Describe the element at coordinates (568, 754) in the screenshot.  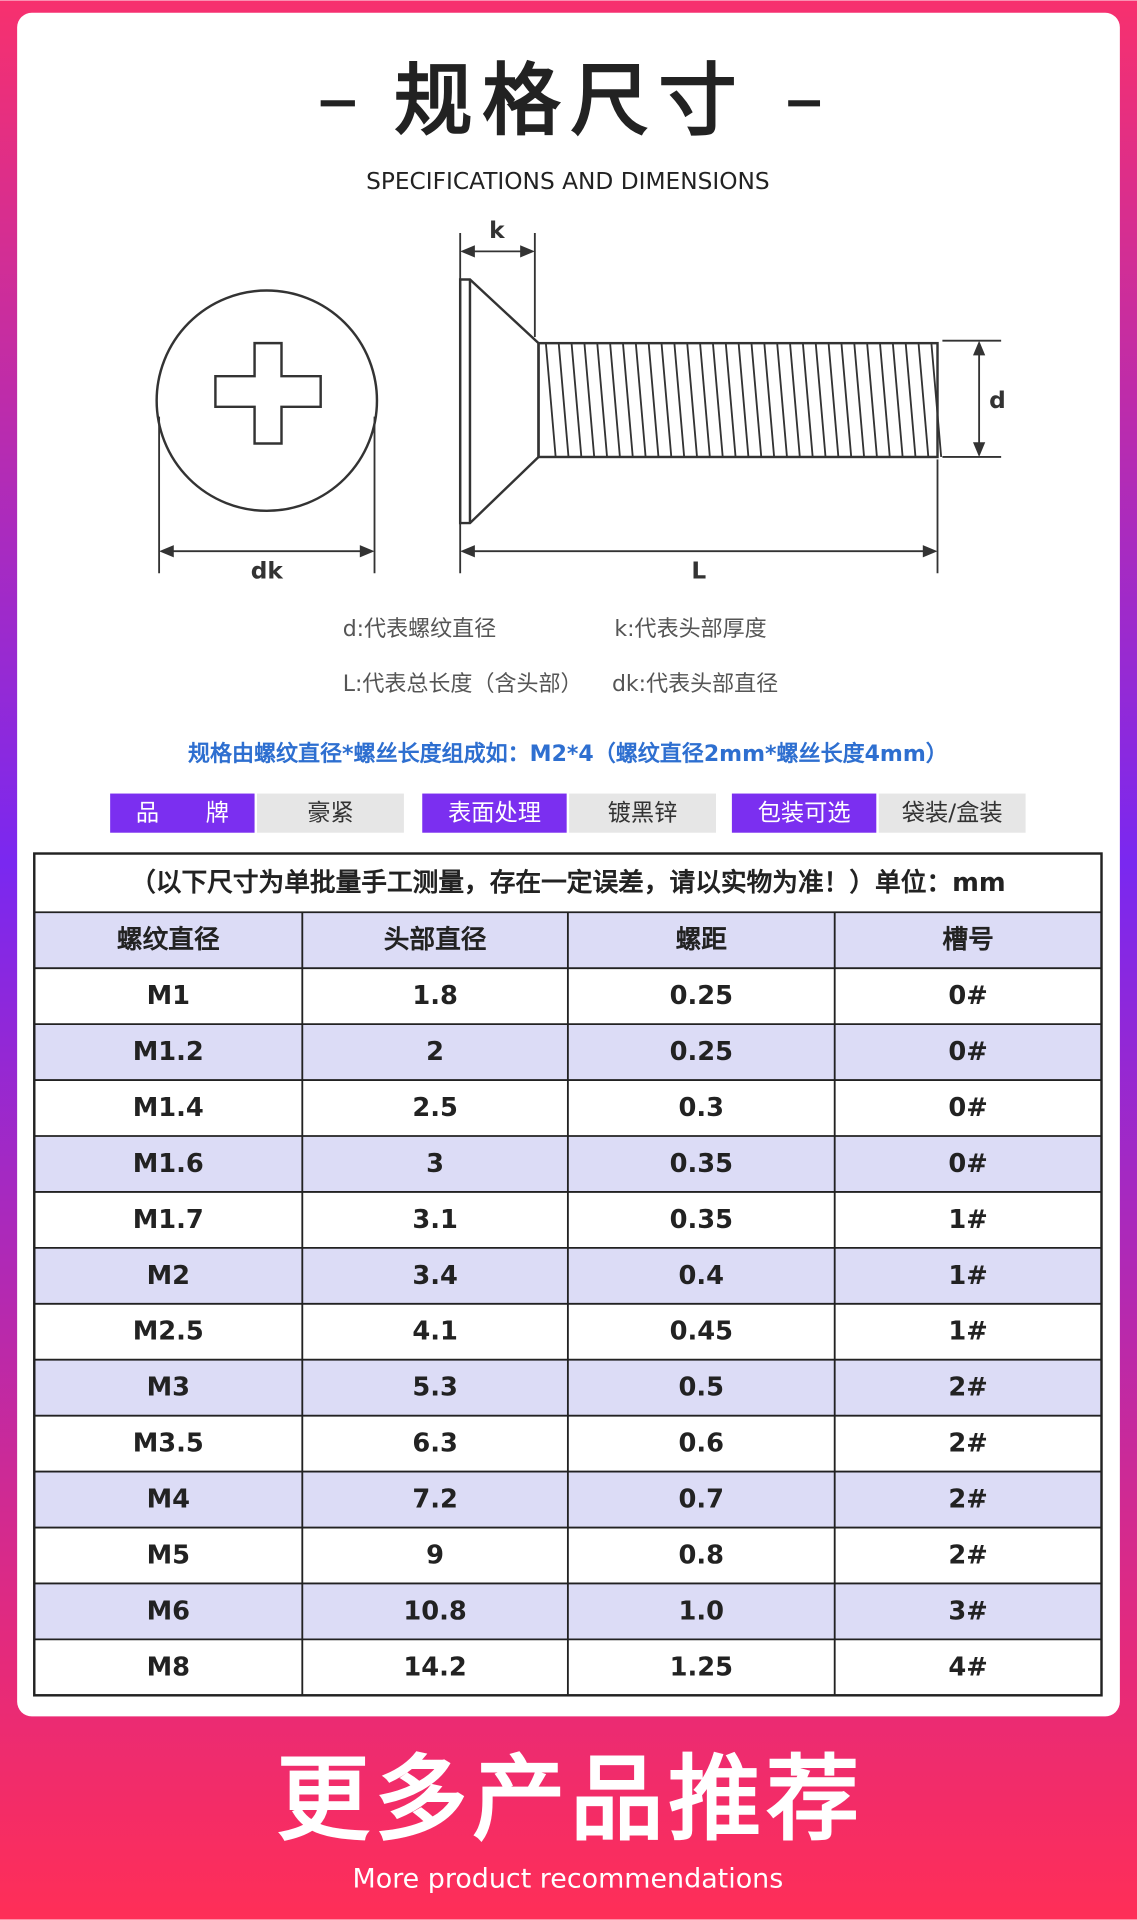
I see `note: 规格由螺纹直径*螺丝长度组成如：M2*4（螺纹直径2mm*螺丝长度4mm）` at that location.